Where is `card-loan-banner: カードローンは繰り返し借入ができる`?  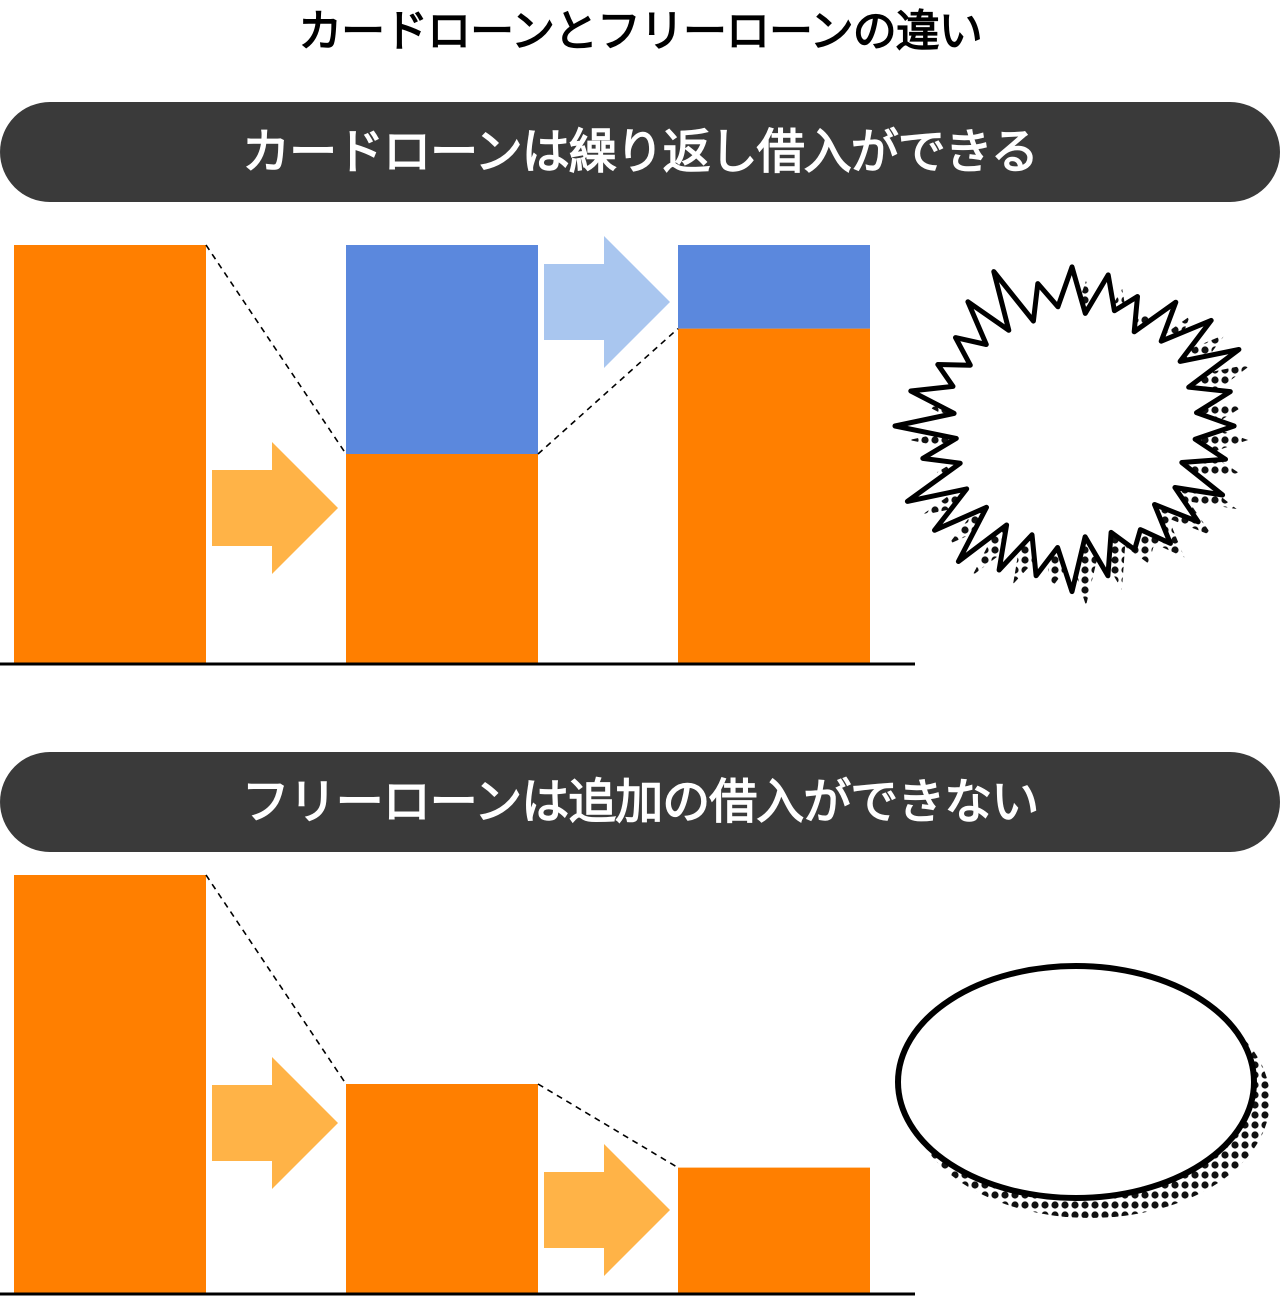 card-loan-banner: カードローンは繰り返し借入ができる is located at coordinates (640, 152).